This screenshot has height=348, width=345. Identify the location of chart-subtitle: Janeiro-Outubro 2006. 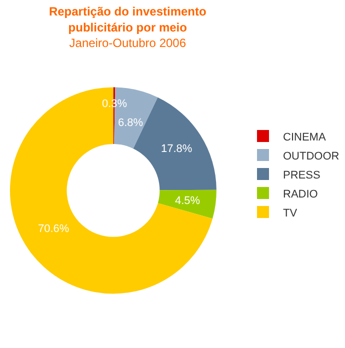
(127, 43).